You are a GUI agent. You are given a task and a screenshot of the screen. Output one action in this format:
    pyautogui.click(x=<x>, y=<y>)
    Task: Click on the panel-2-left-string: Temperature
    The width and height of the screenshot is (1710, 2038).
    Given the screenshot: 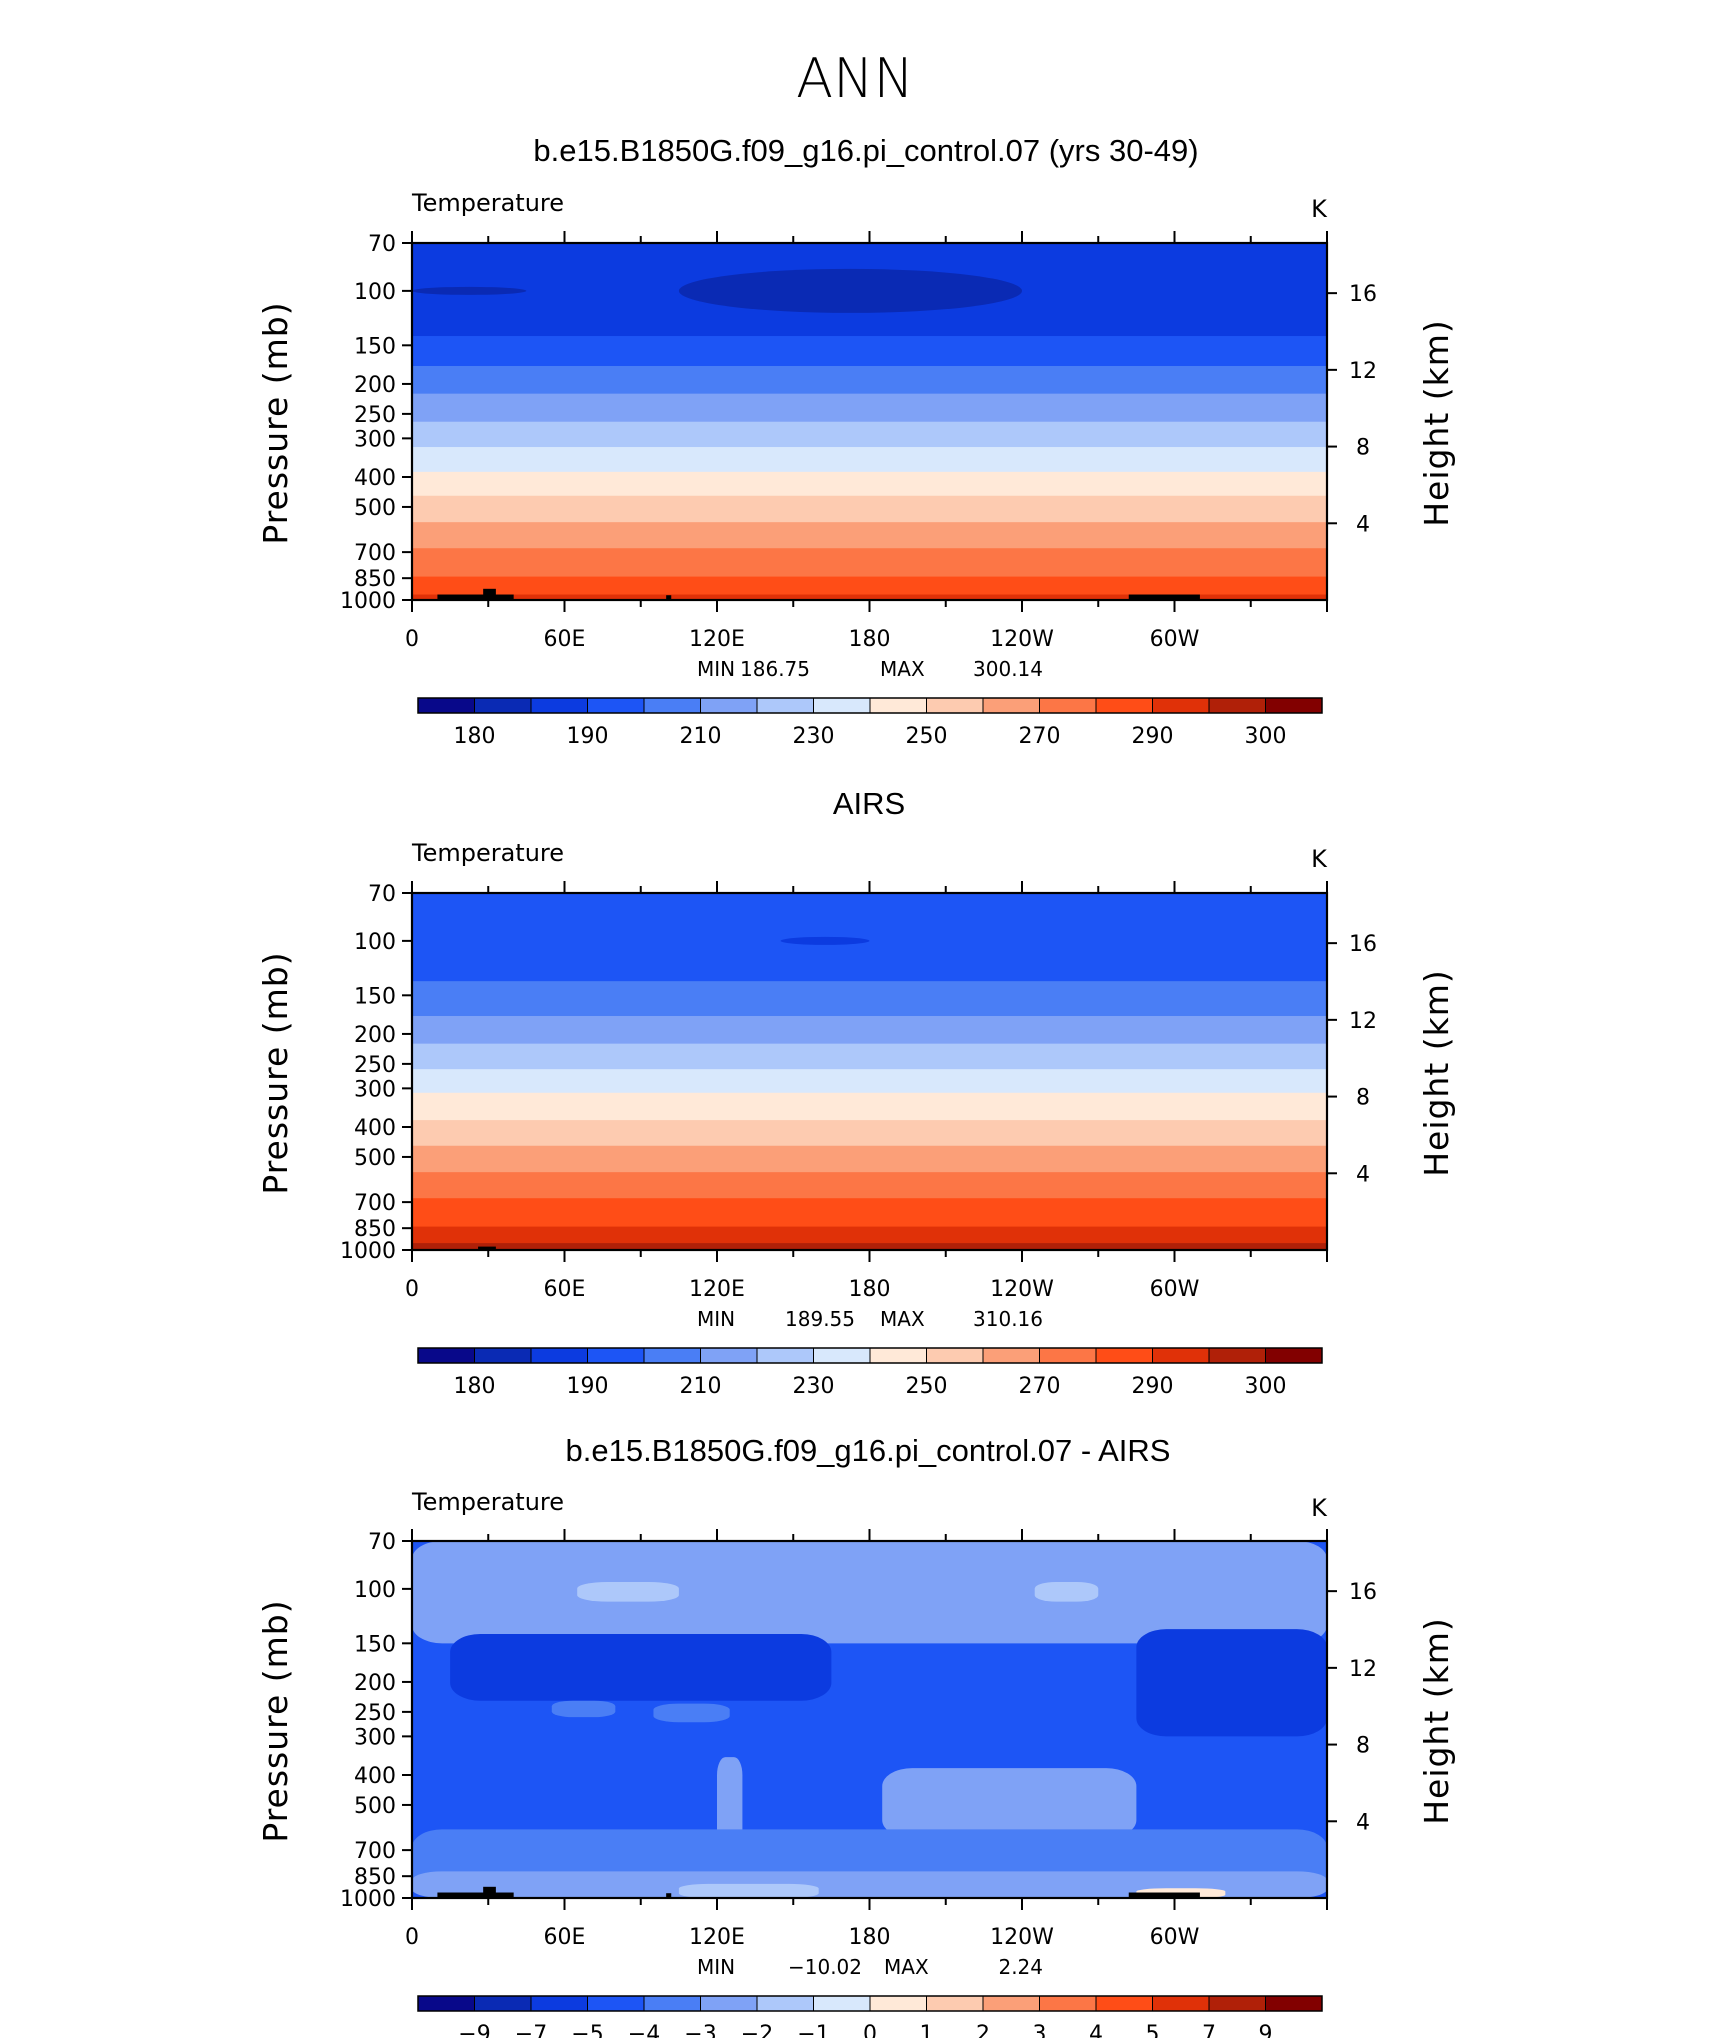 What is the action you would take?
    pyautogui.click(x=487, y=853)
    